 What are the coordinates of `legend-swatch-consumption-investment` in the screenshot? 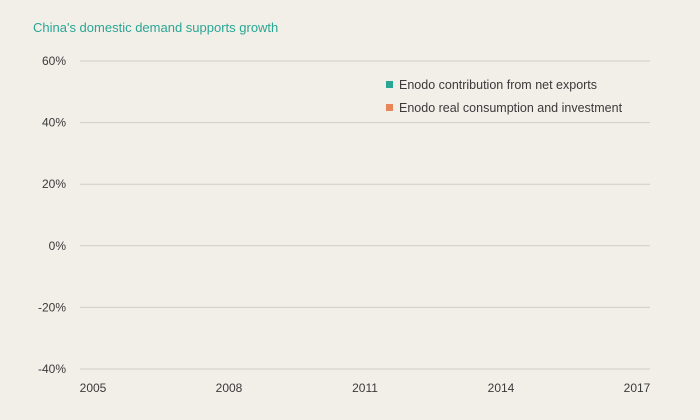 It's located at (389, 107).